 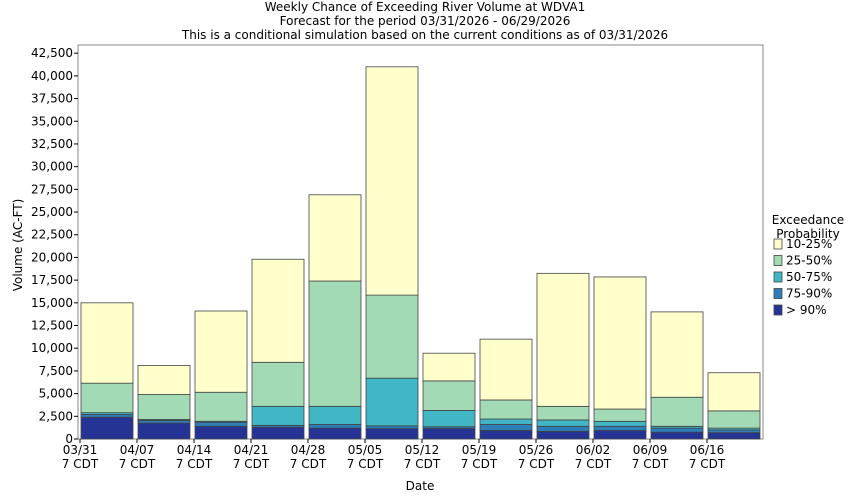 What do you see at coordinates (52, 348) in the screenshot?
I see `y-tick-label: 10,000` at bounding box center [52, 348].